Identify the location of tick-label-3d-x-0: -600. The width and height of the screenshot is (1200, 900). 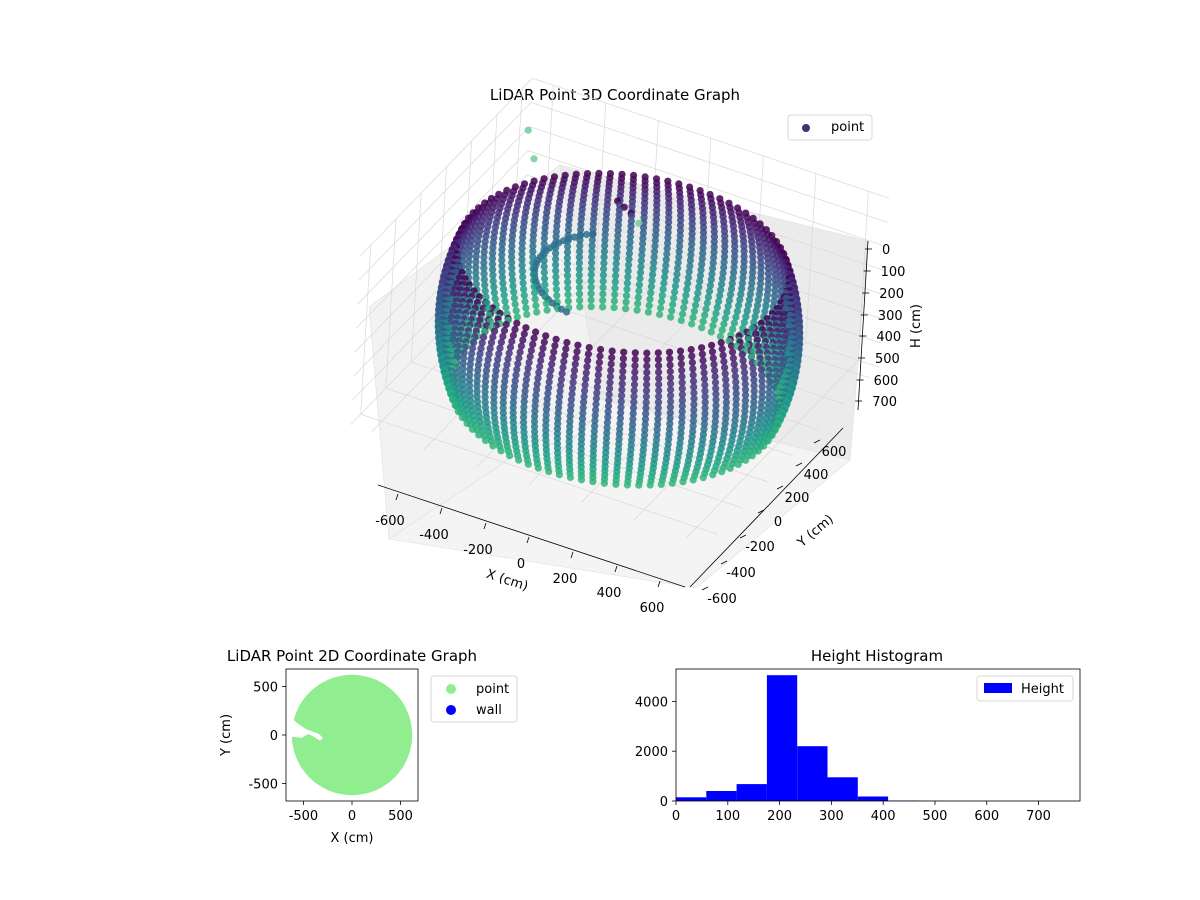
(390, 521).